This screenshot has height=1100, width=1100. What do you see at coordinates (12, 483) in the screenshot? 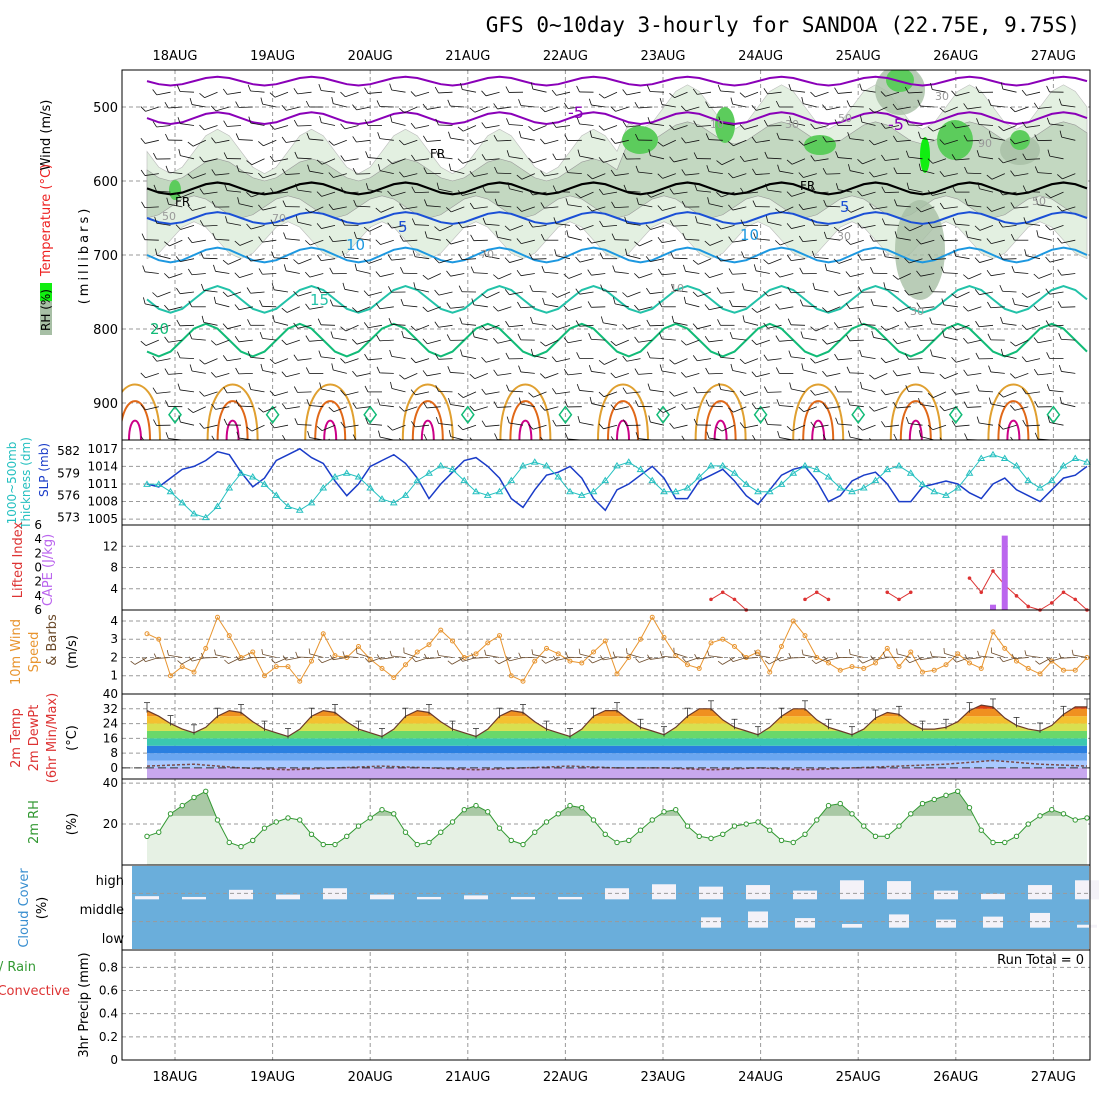
I see `slp-thickness-label: 1000~500mb` at bounding box center [12, 483].